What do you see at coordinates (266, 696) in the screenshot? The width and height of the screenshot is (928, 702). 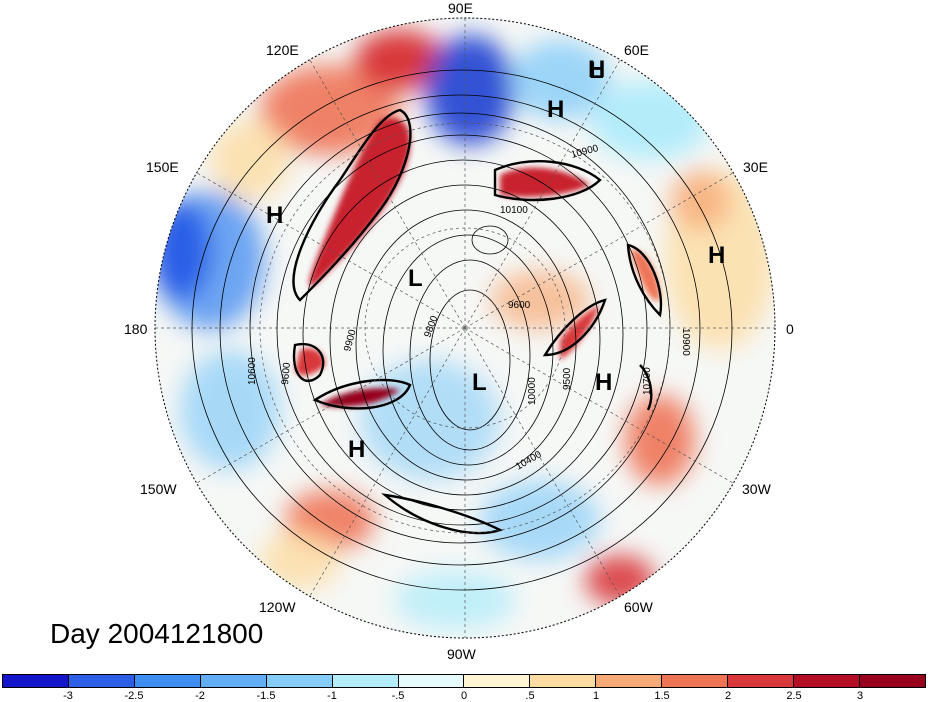 I see `colorbar-tick-label: -1.5` at bounding box center [266, 696].